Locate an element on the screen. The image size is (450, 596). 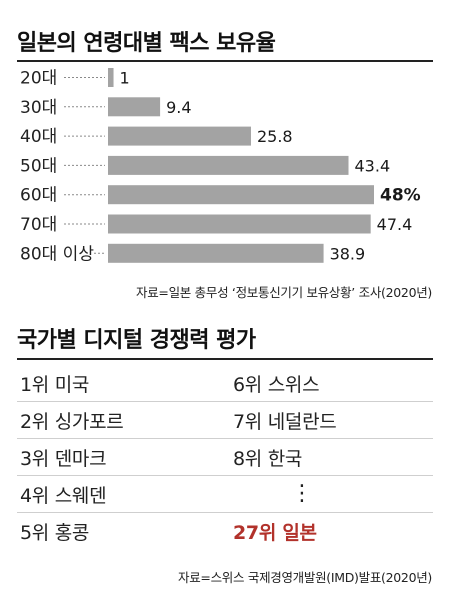
rank-item: 27위 일본 is located at coordinates (275, 533).